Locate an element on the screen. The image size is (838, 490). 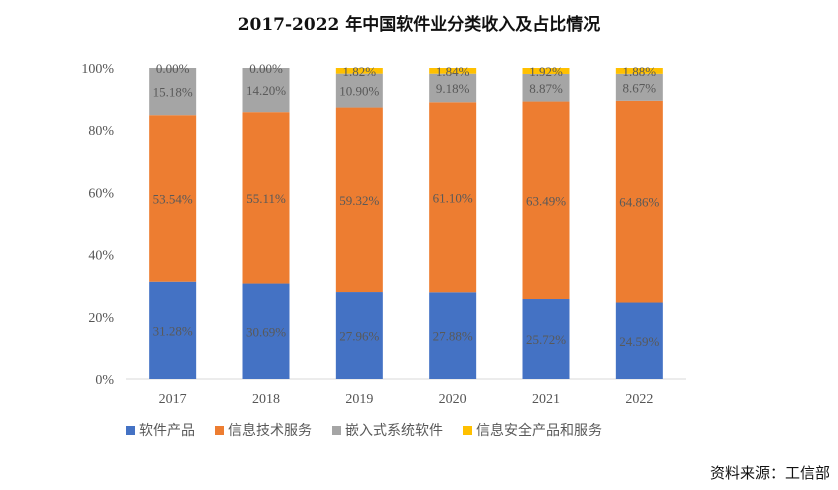
data-label: 61.10% is located at coordinates (453, 197).